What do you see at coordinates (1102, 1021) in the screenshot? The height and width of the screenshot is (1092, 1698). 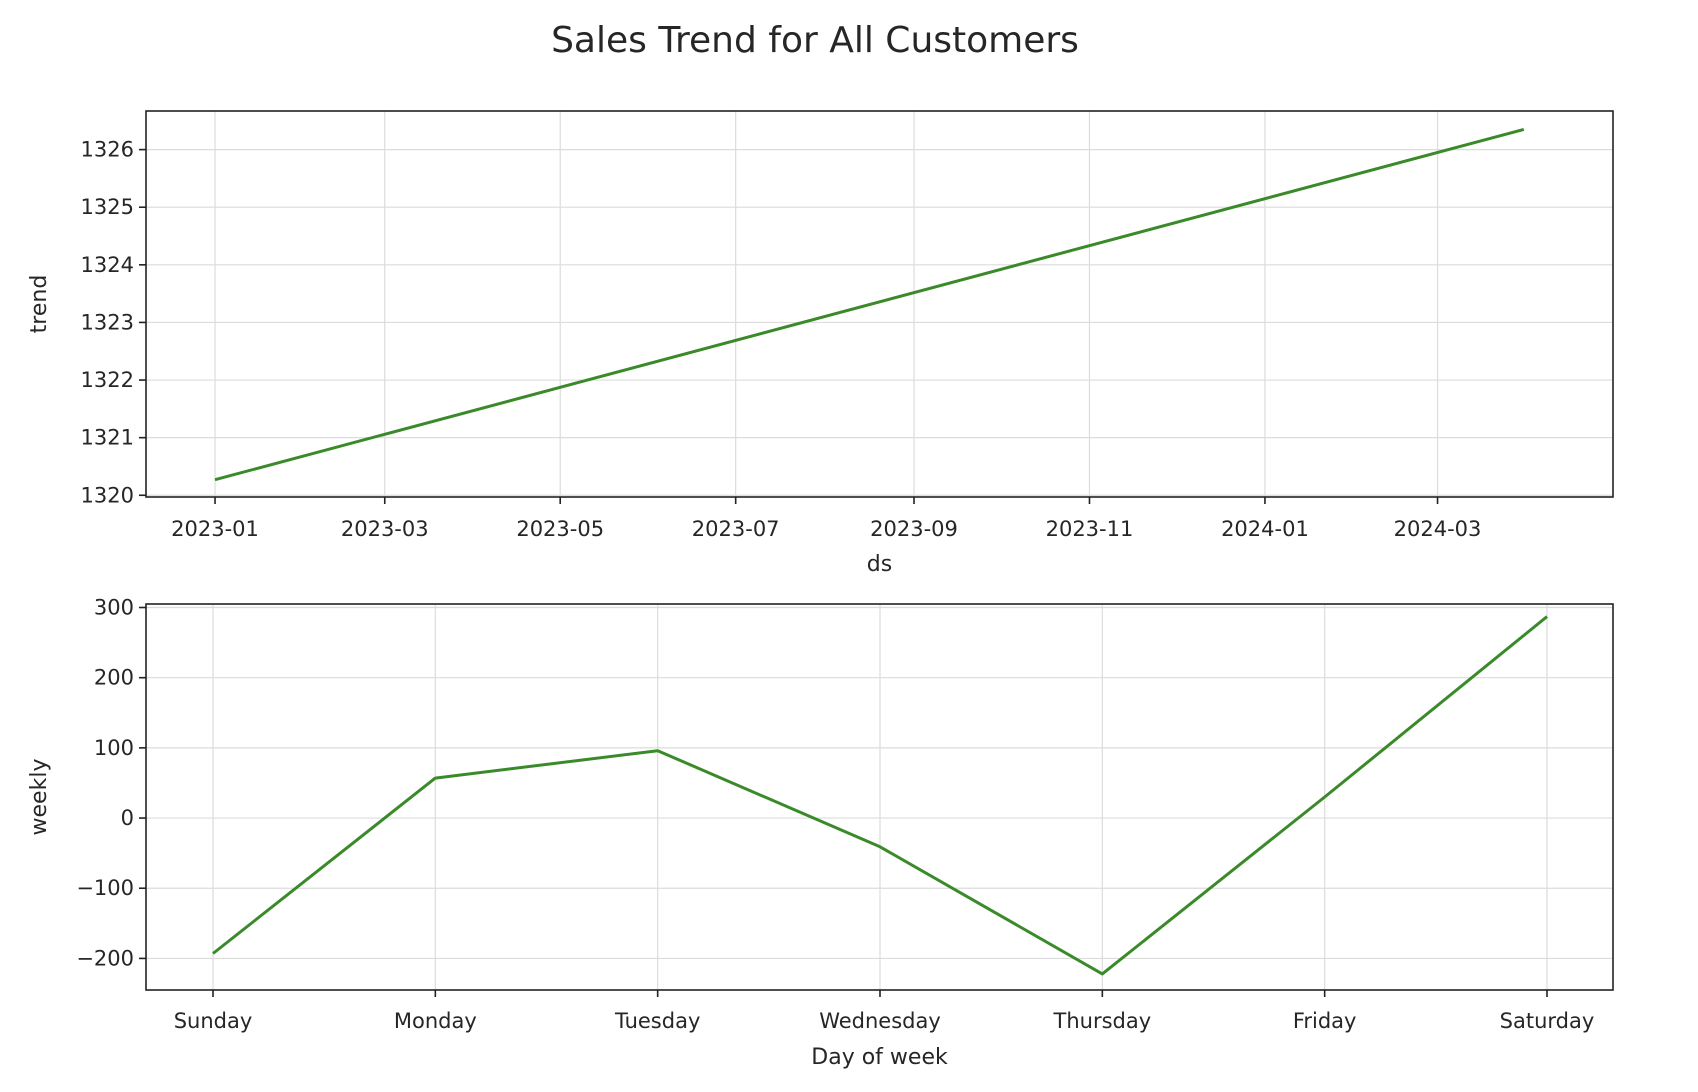 I see `weekly-x-tick-label: Thursday` at bounding box center [1102, 1021].